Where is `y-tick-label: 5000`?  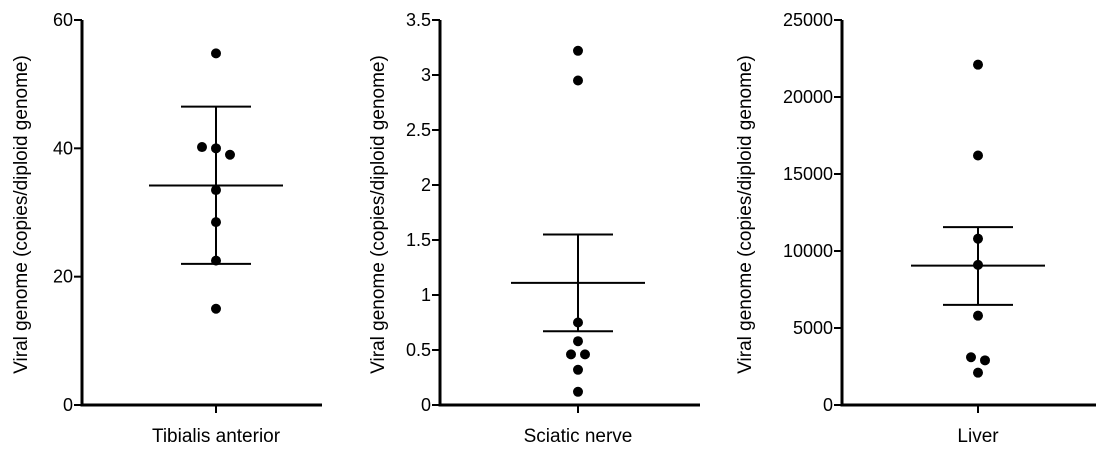
y-tick-label: 5000 is located at coordinates (813, 328).